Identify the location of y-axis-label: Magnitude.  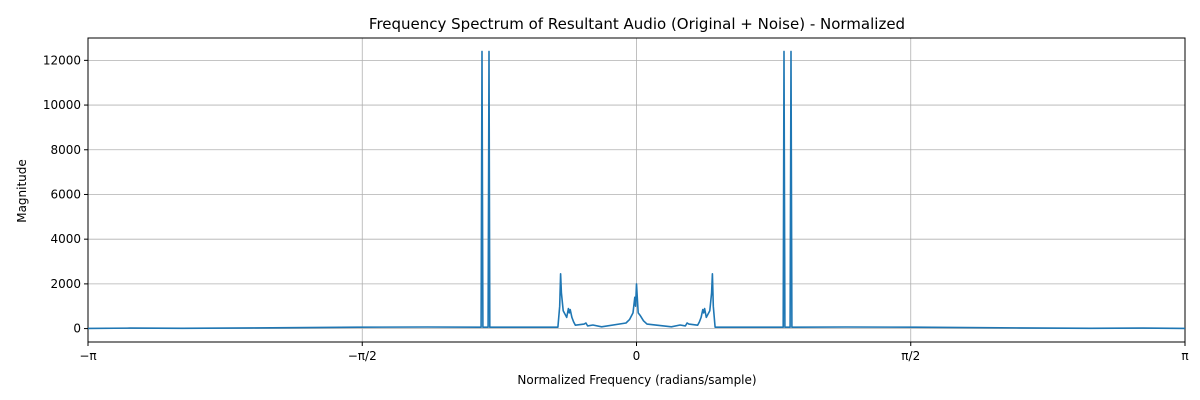
(22, 191).